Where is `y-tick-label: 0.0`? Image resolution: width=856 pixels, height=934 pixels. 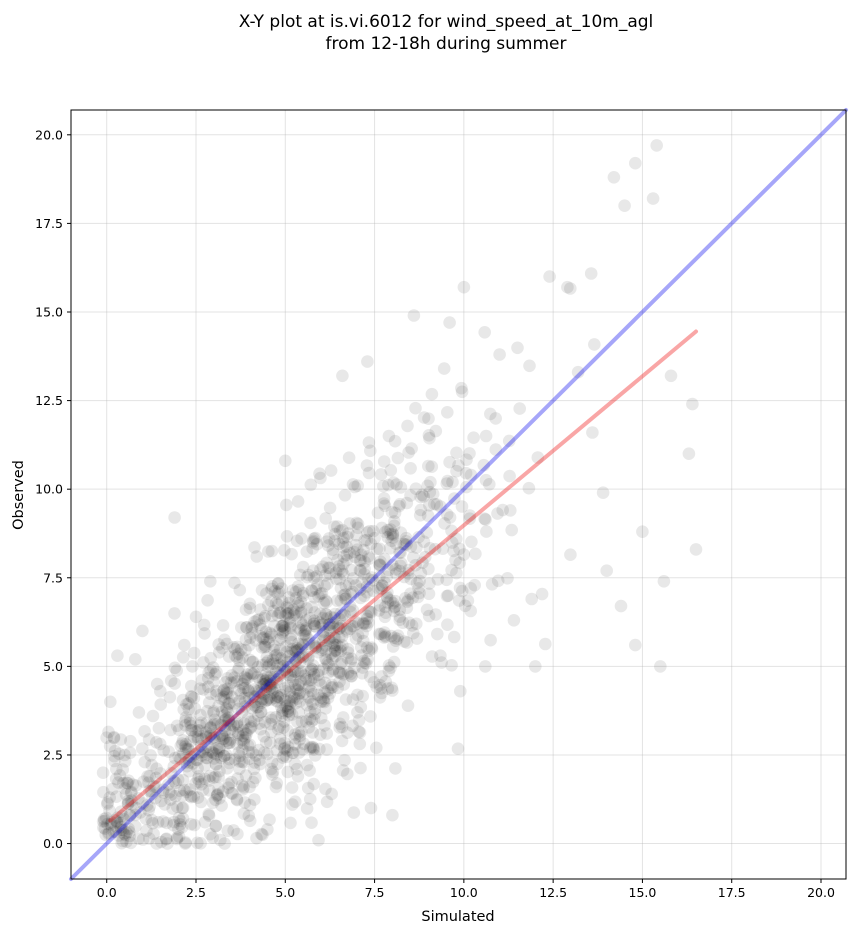 y-tick-label: 0.0 is located at coordinates (53, 843).